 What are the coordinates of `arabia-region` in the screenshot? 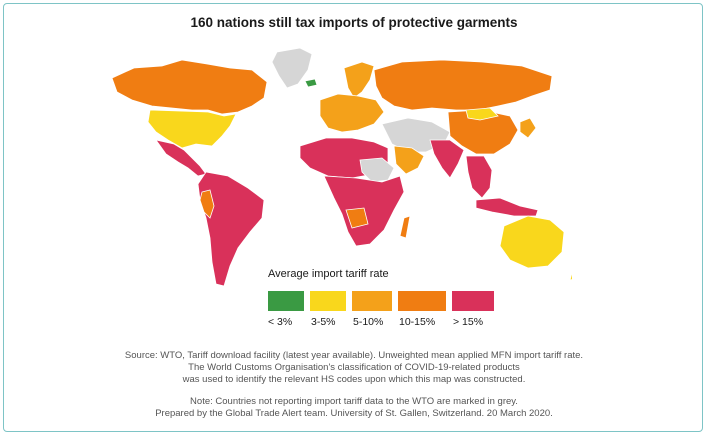 It's located at (409, 160).